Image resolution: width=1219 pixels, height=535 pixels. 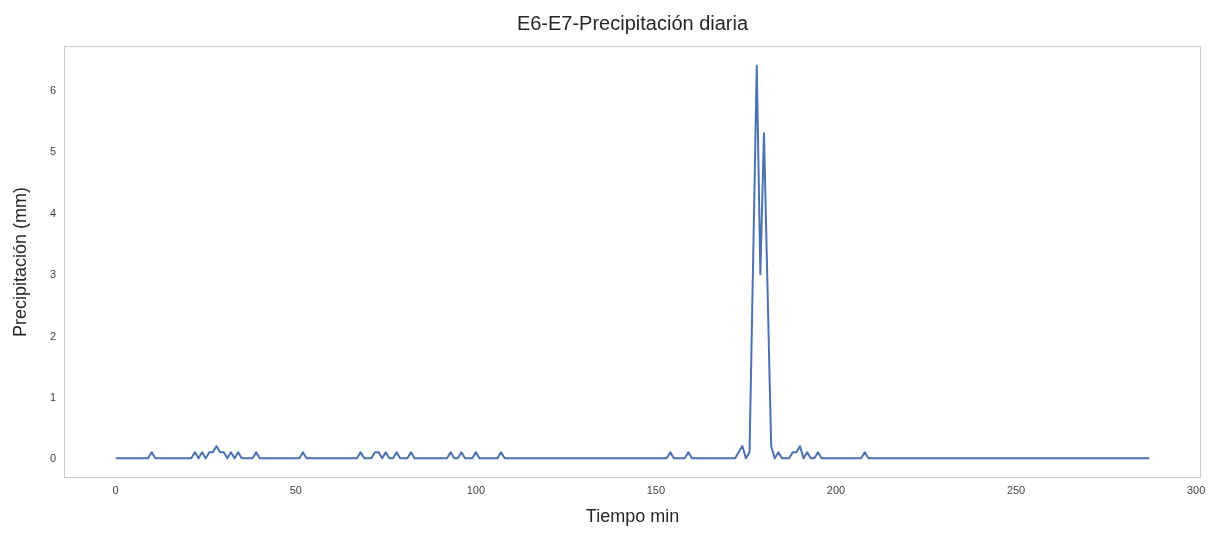 What do you see at coordinates (476, 489) in the screenshot?
I see `x-tick-label: 100` at bounding box center [476, 489].